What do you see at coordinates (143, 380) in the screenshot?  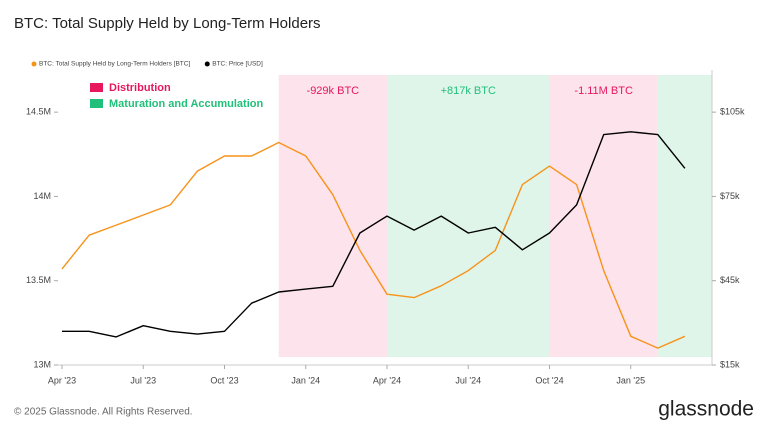 I see `x-tick-label: Jul '23` at bounding box center [143, 380].